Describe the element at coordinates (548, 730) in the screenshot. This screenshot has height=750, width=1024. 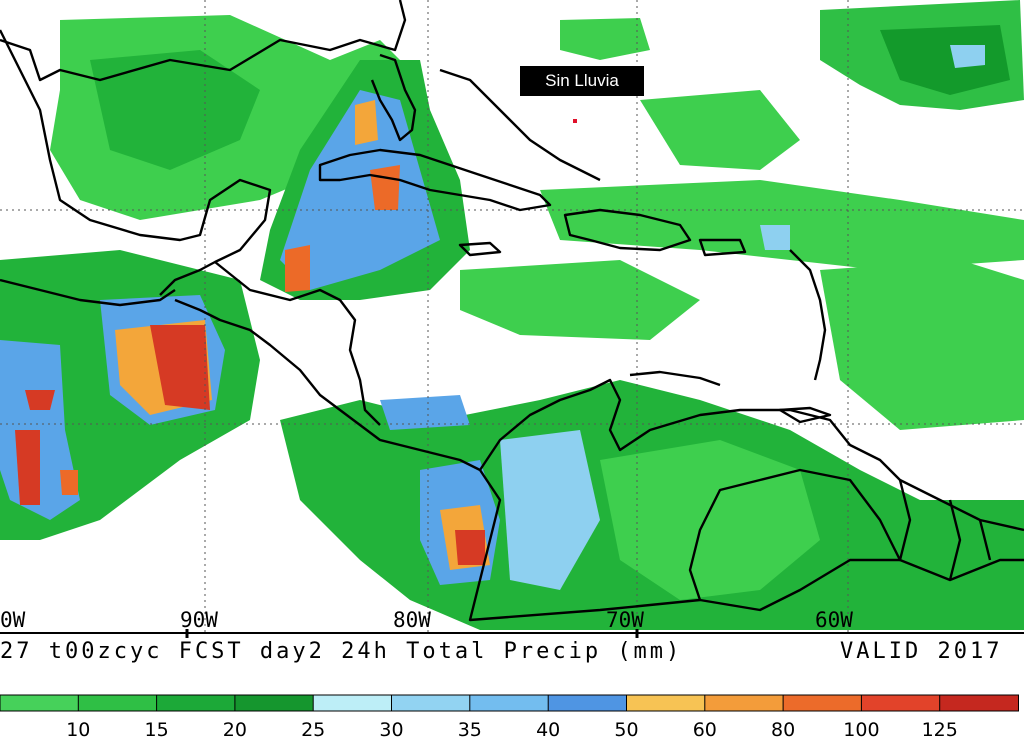
I see `legend-label: 40` at that location.